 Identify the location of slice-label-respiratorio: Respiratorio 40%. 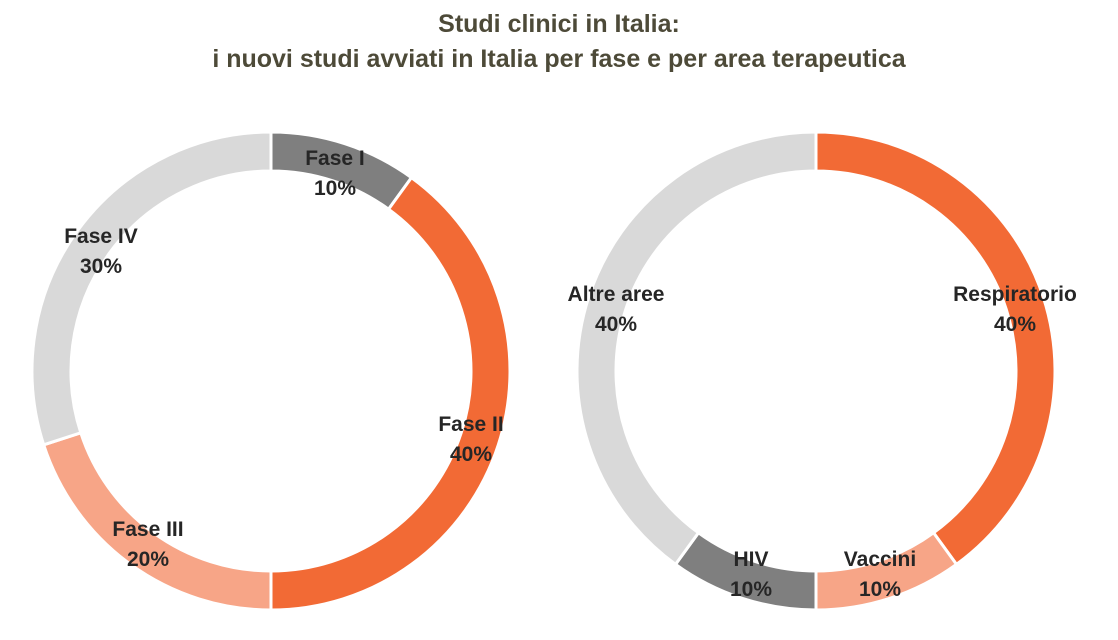
(1015, 309).